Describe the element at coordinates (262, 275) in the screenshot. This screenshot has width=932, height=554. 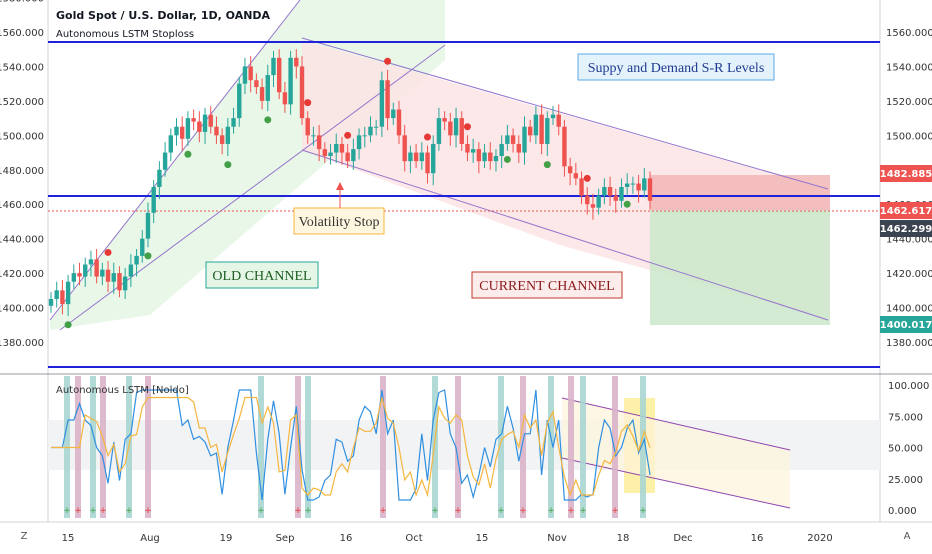
I see `old-channel-box` at that location.